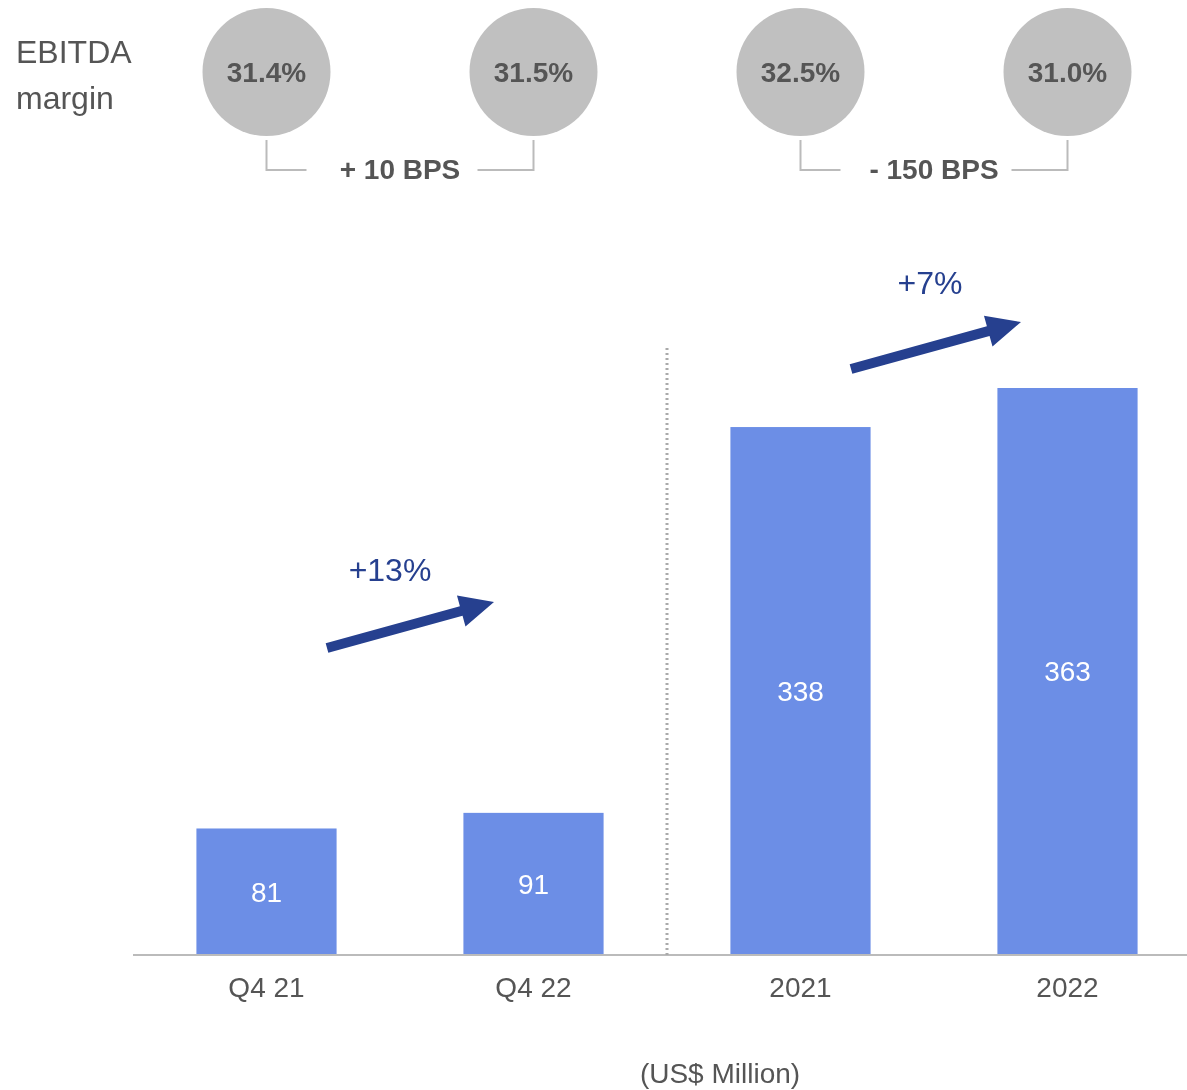 Image resolution: width=1187 pixels, height=1090 pixels. I want to click on text: 31.4%, so click(266, 72).